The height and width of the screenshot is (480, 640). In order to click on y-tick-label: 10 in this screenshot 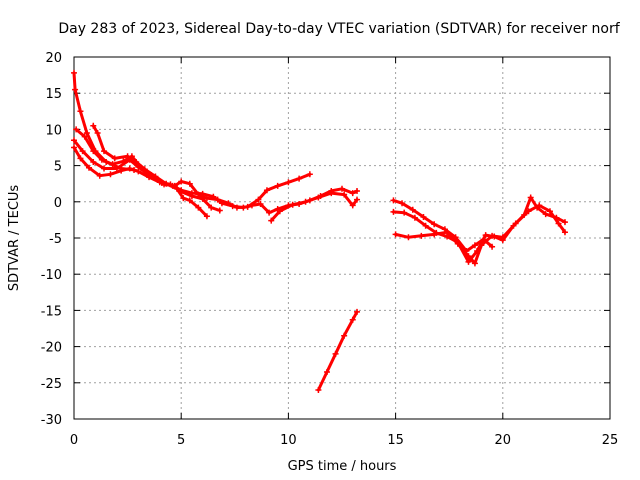, I will do `click(53, 130)`.